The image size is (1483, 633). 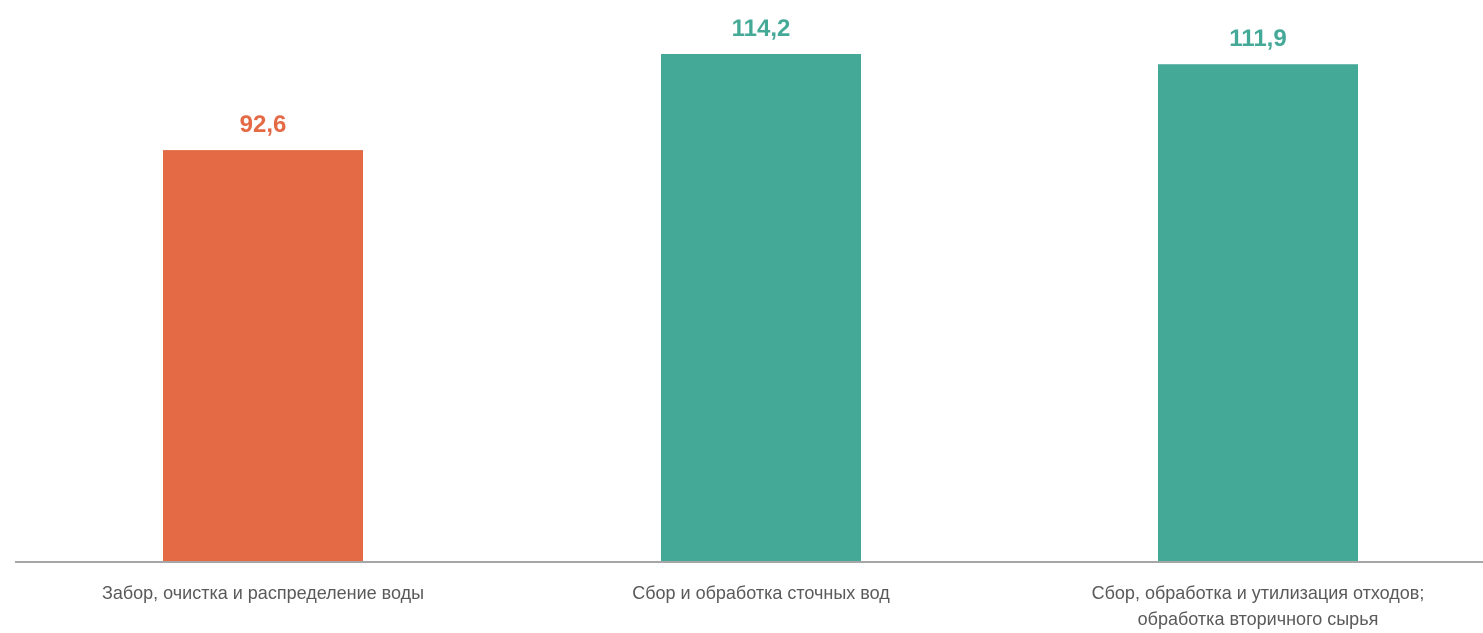 What do you see at coordinates (1257, 38) in the screenshot?
I see `value-label-3: 111,9` at bounding box center [1257, 38].